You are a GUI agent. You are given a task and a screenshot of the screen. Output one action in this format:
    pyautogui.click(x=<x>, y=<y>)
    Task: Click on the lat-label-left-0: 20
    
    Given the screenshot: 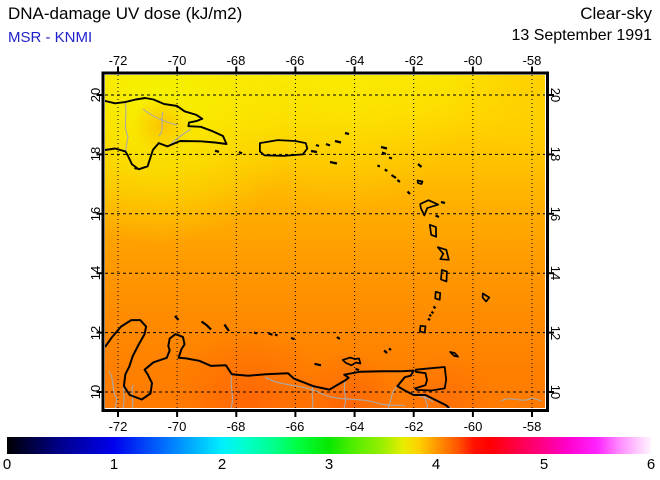 What is the action you would take?
    pyautogui.click(x=95, y=95)
    